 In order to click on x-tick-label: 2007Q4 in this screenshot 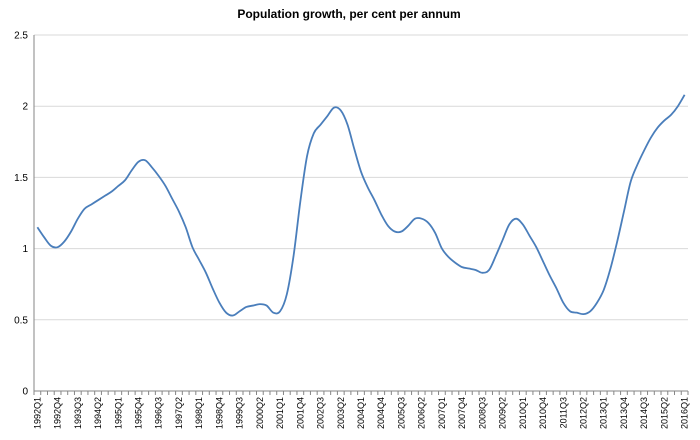, I will do `click(462, 413)`.